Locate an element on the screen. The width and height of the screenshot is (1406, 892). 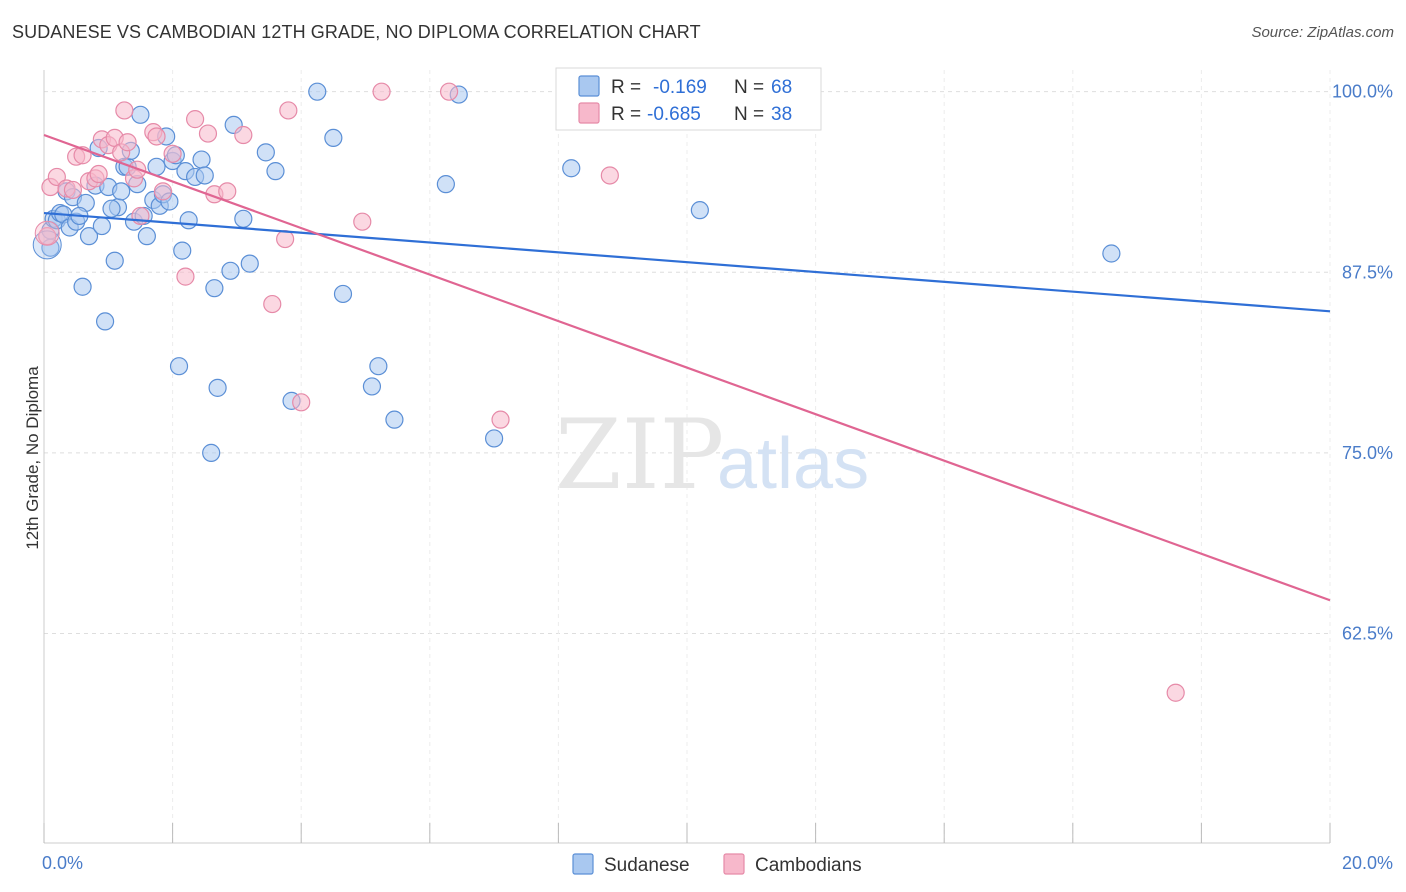
sudanese-swatch is located at coordinates (583, 864).